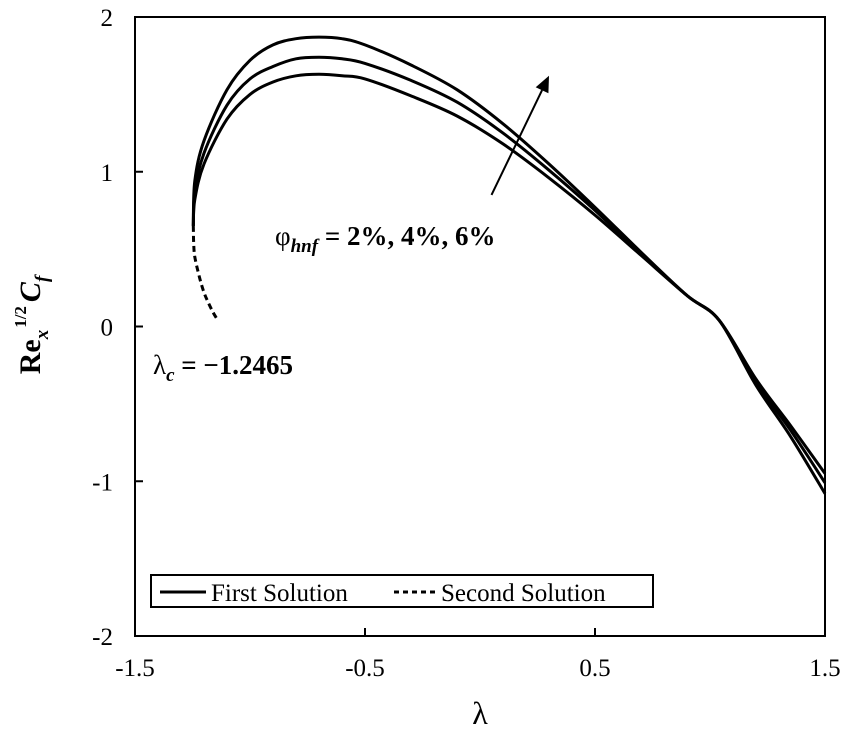 This screenshot has height=734, width=850. I want to click on x-tick-label: -1.5, so click(135, 668).